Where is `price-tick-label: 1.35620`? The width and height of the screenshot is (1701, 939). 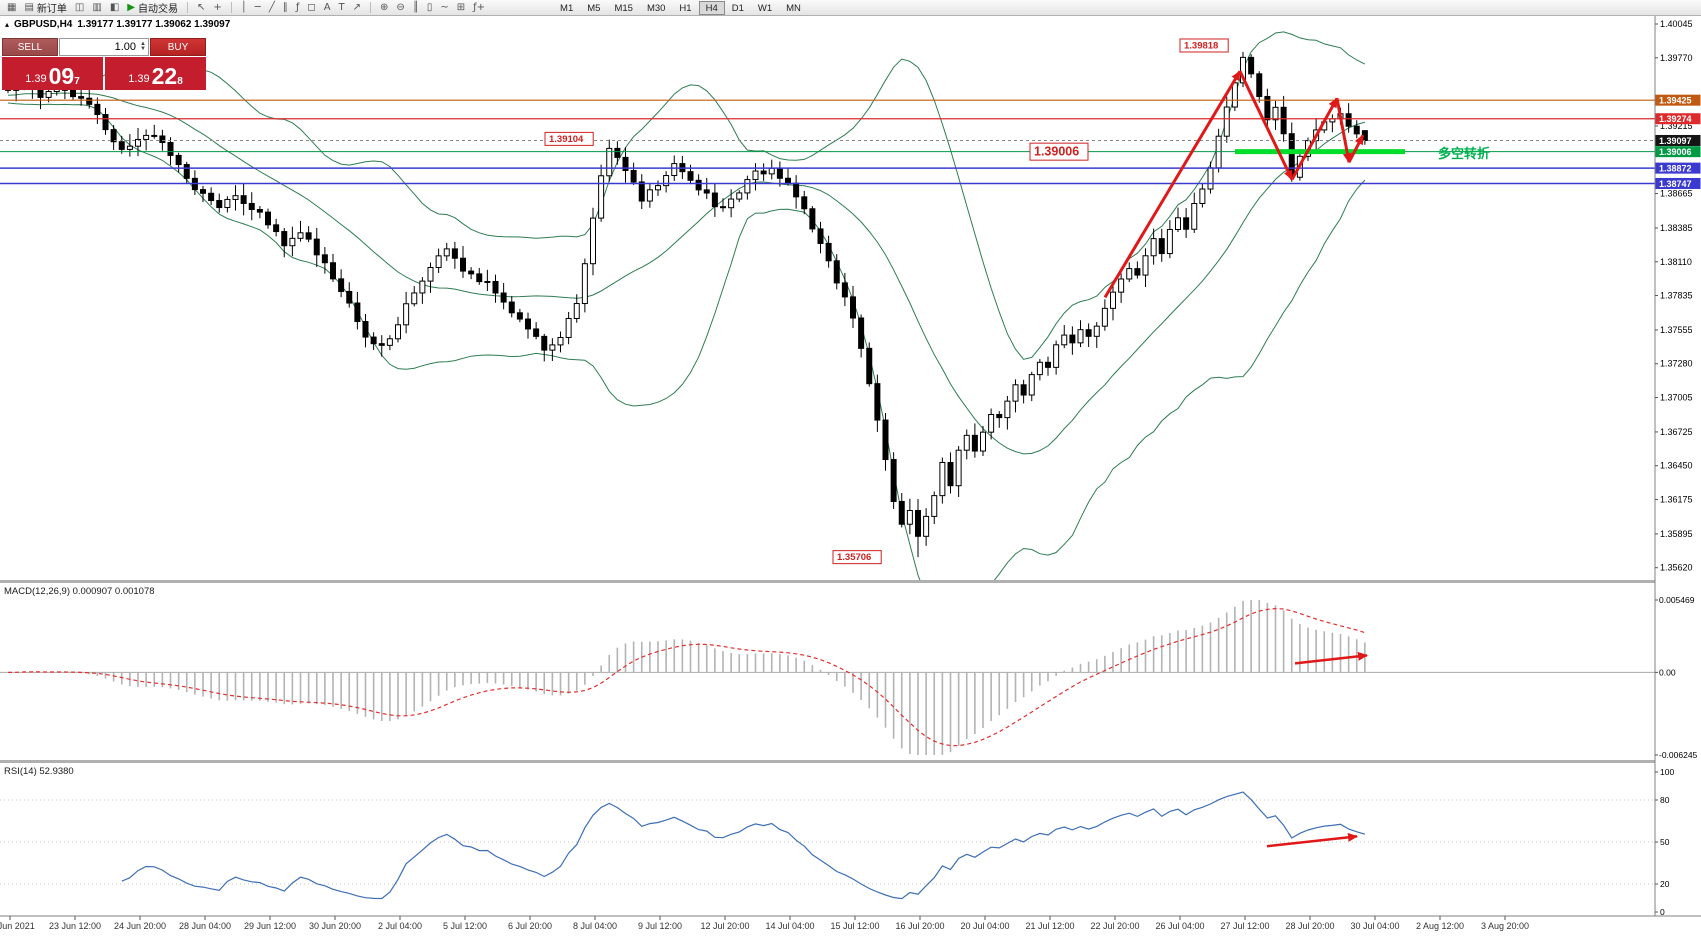 price-tick-label: 1.35620 is located at coordinates (1676, 568).